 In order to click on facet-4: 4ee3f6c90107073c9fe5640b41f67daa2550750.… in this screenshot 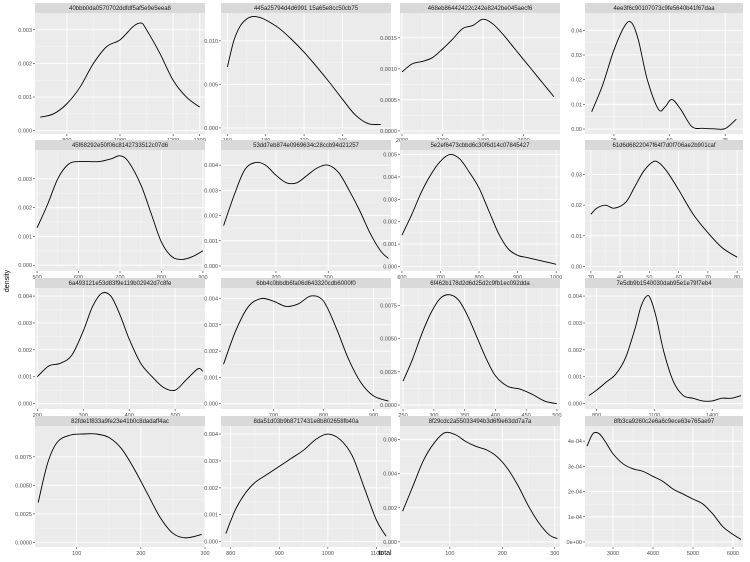, I will do `click(657, 73)`.